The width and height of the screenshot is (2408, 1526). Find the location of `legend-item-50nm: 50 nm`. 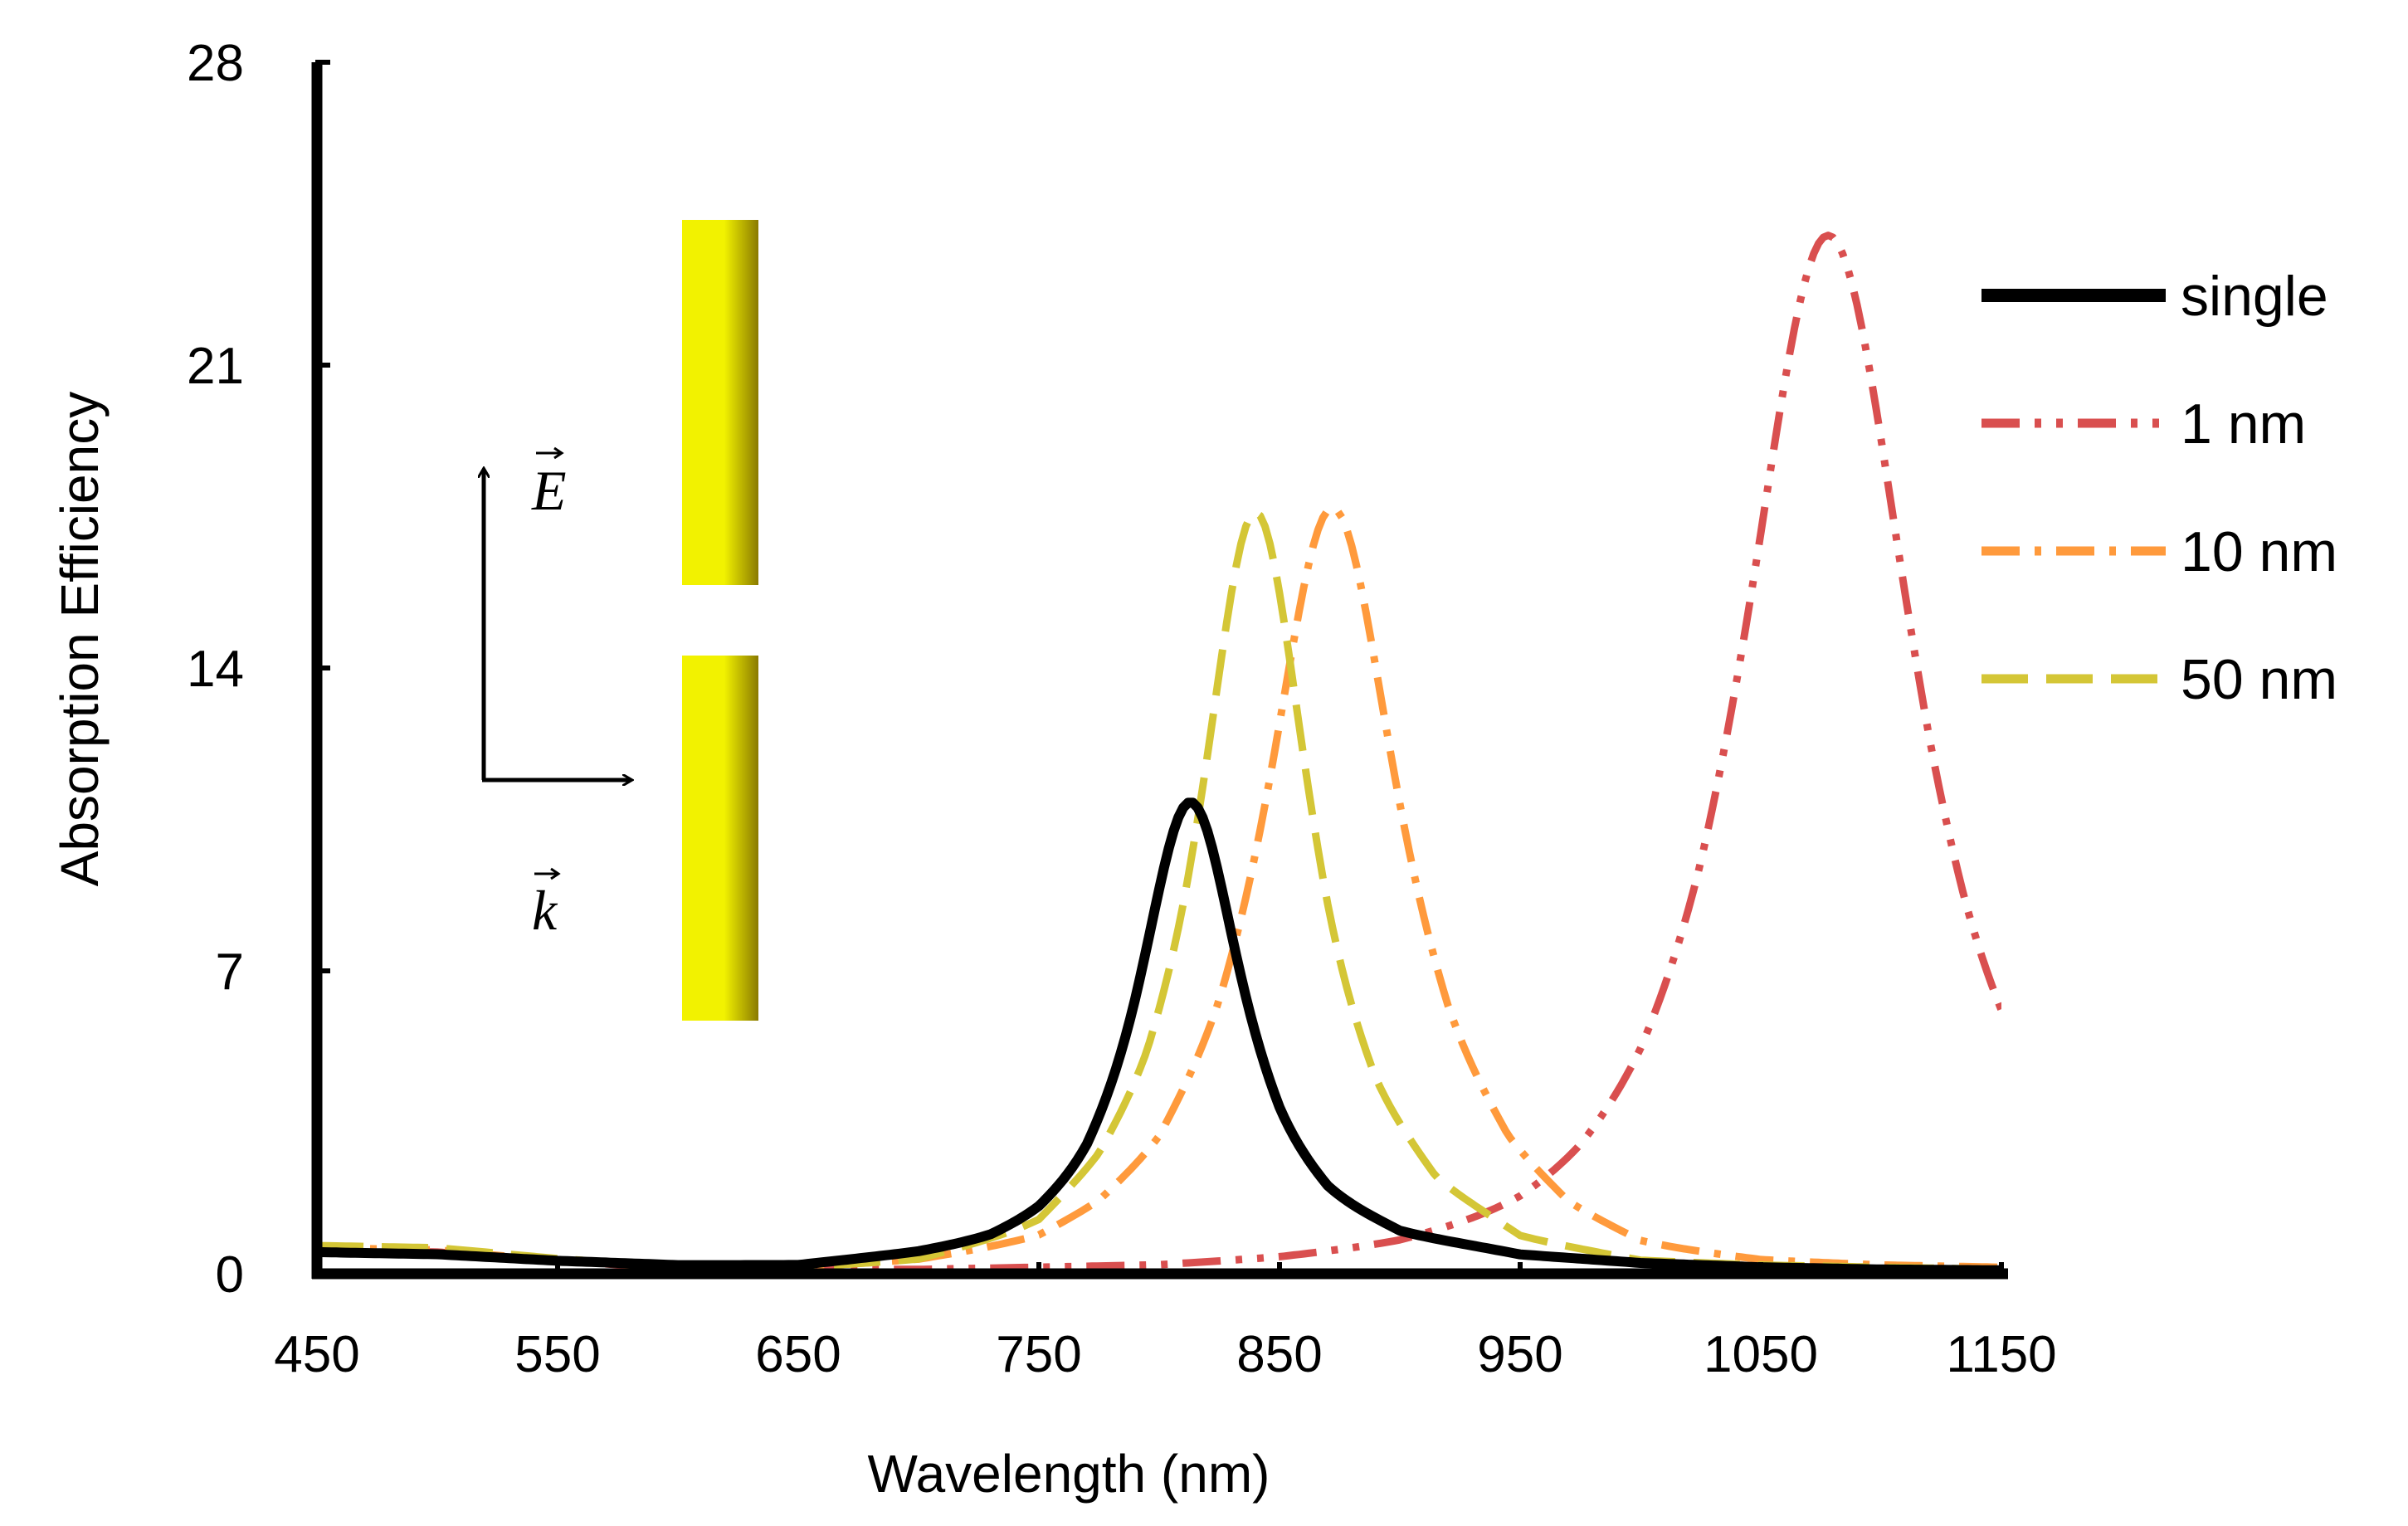

legend-item-50nm: 50 nm is located at coordinates (2159, 679).